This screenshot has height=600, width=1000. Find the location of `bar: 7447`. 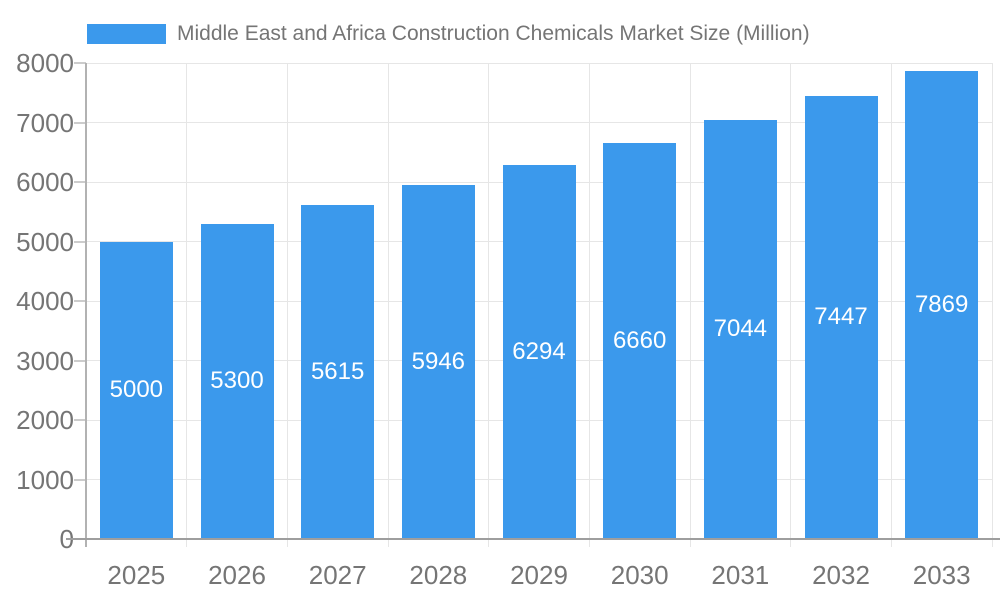

bar: 7447 is located at coordinates (841, 317).